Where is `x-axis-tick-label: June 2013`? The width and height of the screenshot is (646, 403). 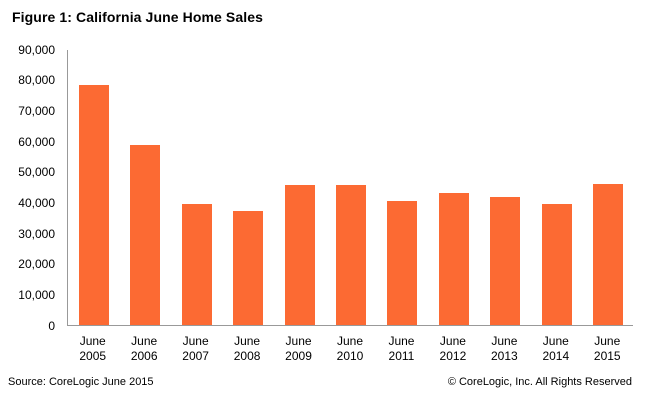 x-axis-tick-label: June 2013 is located at coordinates (504, 348).